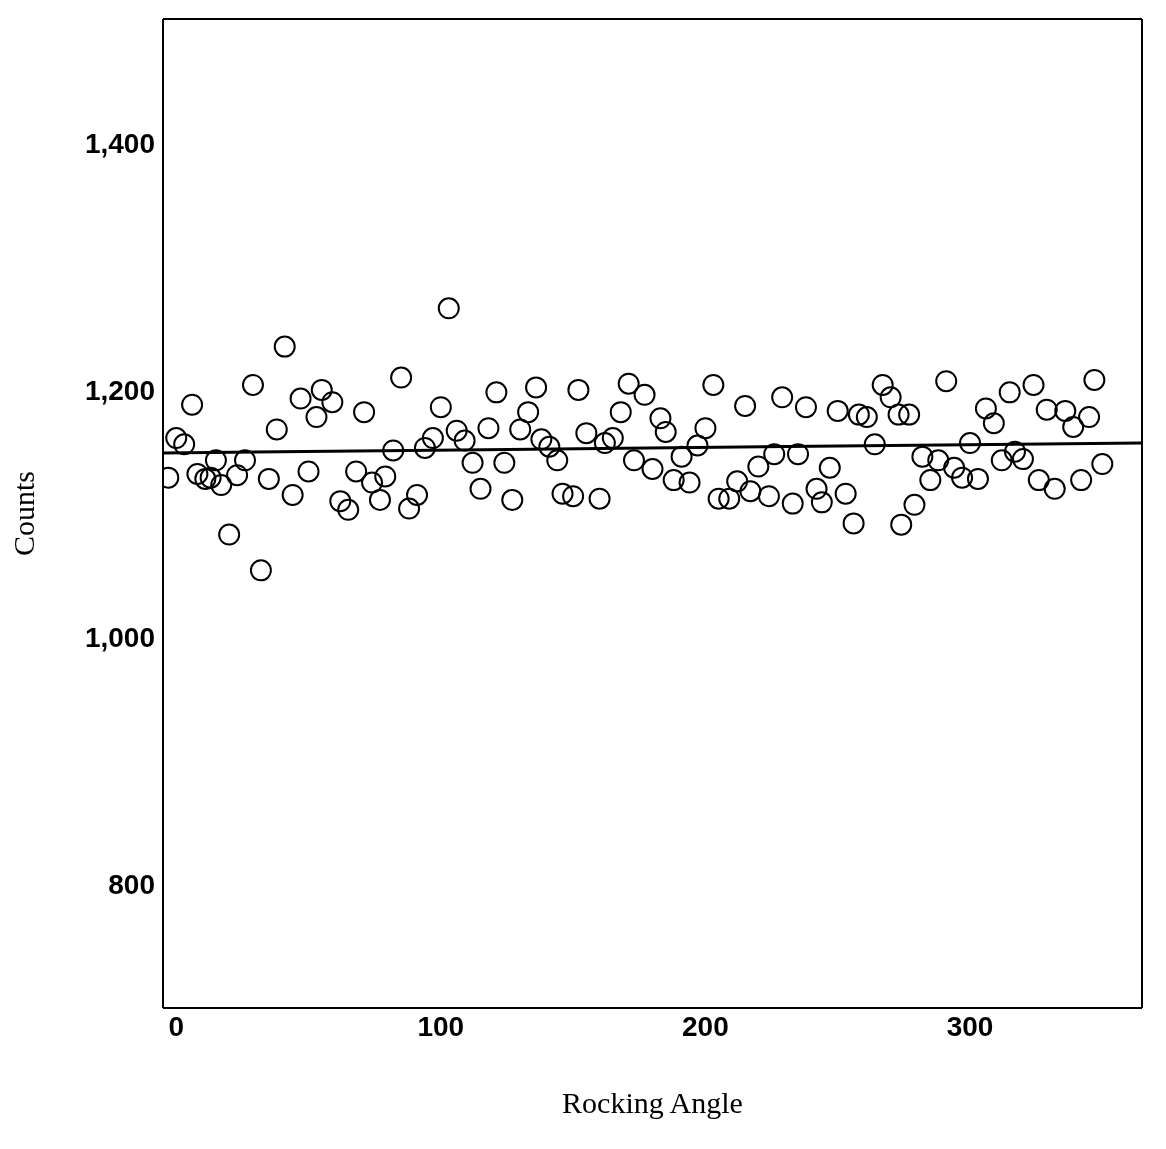 The height and width of the screenshot is (1149, 1166). What do you see at coordinates (705, 1026) in the screenshot?
I see `x-tick-label: 200` at bounding box center [705, 1026].